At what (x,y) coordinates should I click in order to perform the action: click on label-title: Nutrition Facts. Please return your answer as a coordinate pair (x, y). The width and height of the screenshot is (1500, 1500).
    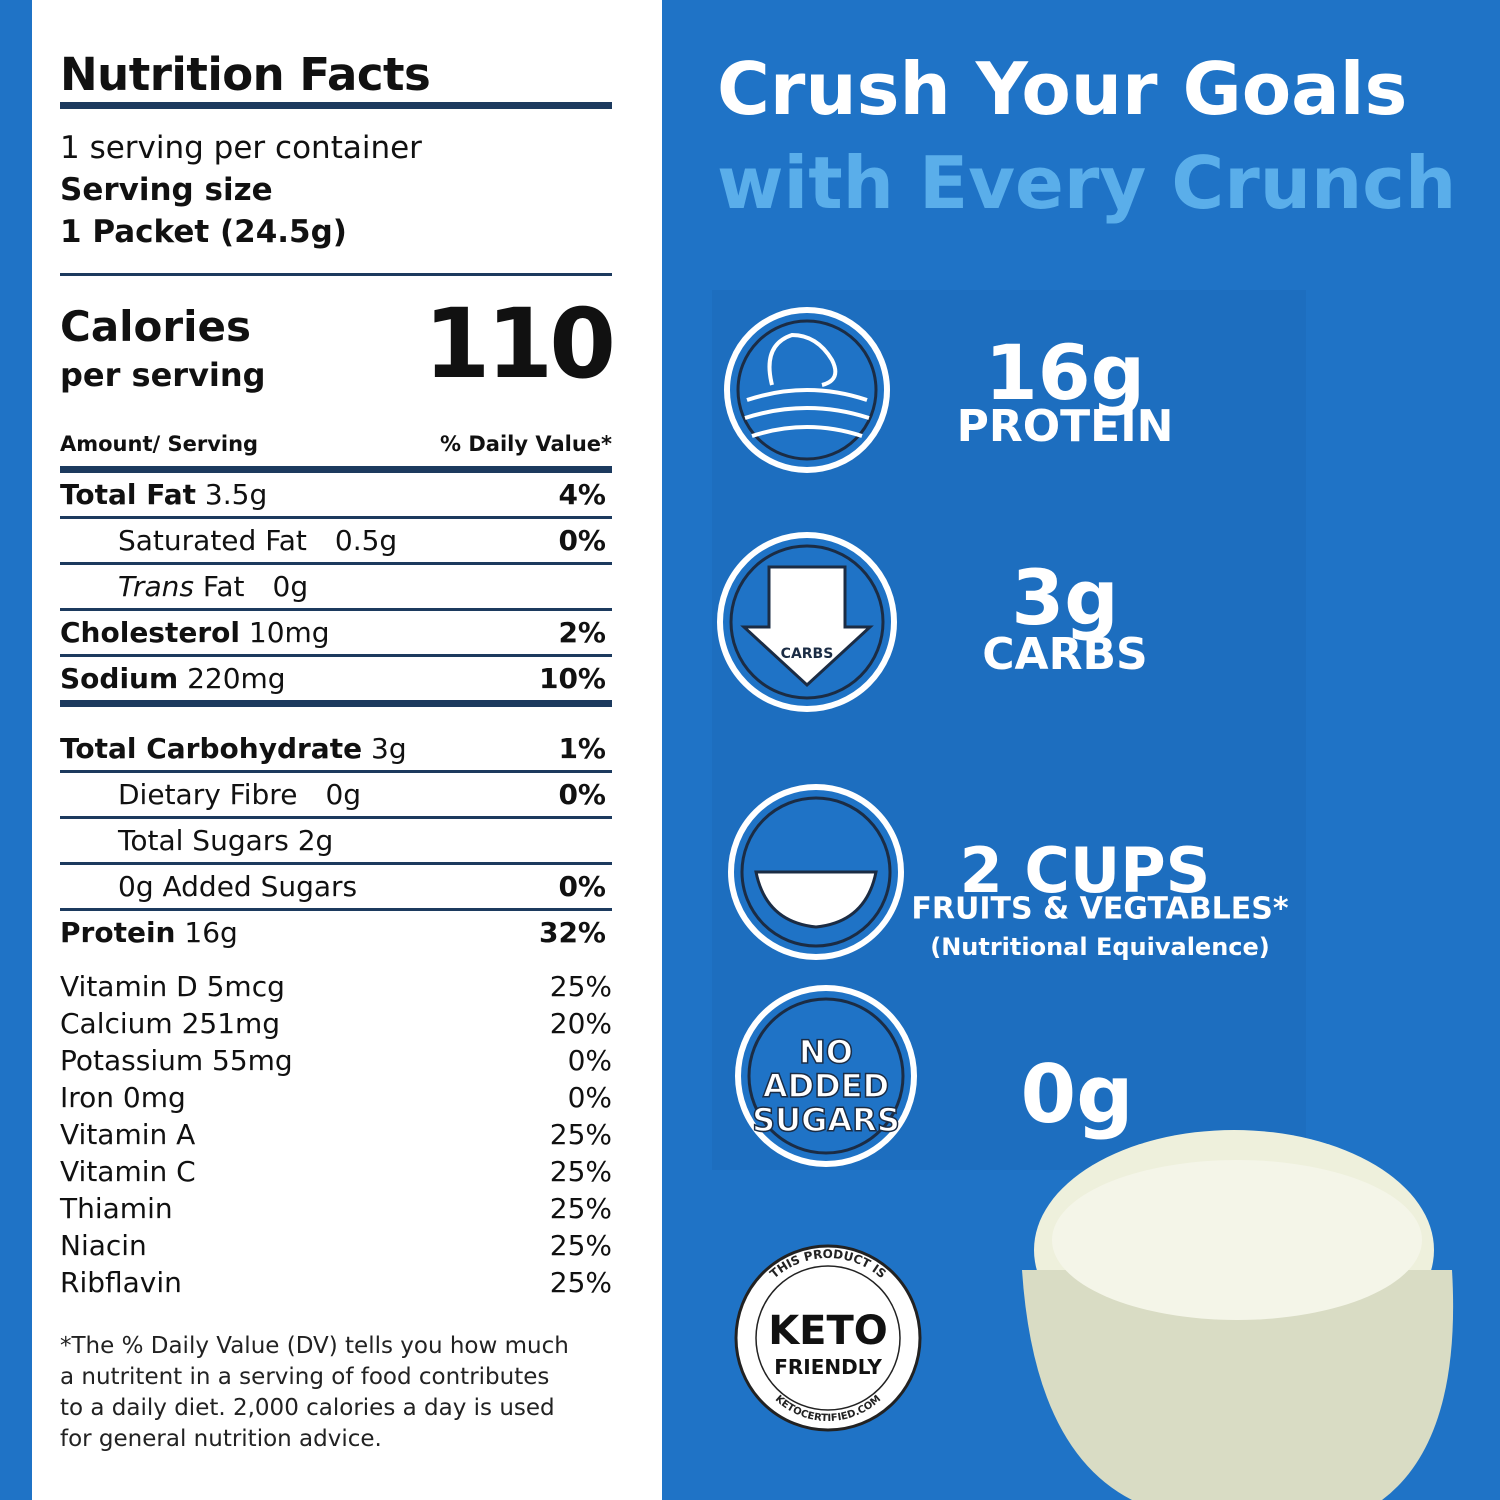
    Looking at the image, I should click on (245, 74).